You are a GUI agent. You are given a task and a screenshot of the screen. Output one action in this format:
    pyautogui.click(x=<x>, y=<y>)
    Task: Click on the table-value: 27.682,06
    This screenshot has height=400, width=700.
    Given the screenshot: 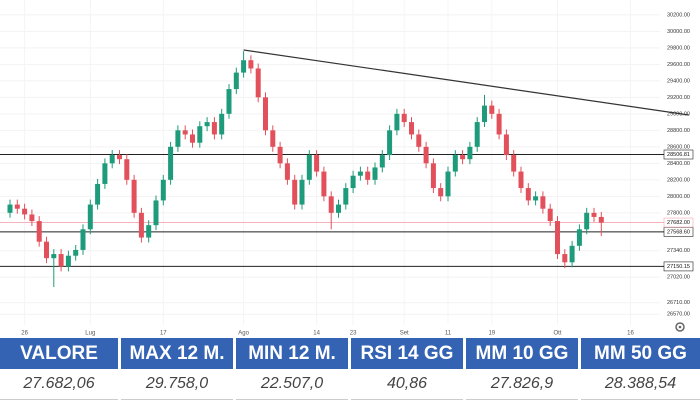 What is the action you would take?
    pyautogui.click(x=59, y=384)
    